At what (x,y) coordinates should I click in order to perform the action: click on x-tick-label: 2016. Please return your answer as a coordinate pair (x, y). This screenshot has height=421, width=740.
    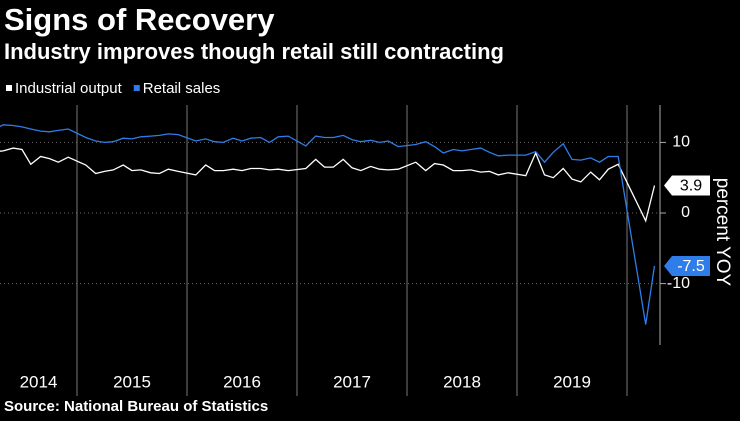
    Looking at the image, I should click on (242, 381).